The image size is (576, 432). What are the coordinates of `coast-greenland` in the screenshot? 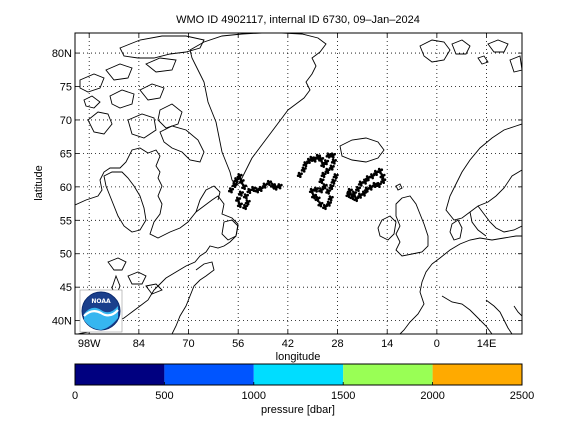 It's located at (258, 110).